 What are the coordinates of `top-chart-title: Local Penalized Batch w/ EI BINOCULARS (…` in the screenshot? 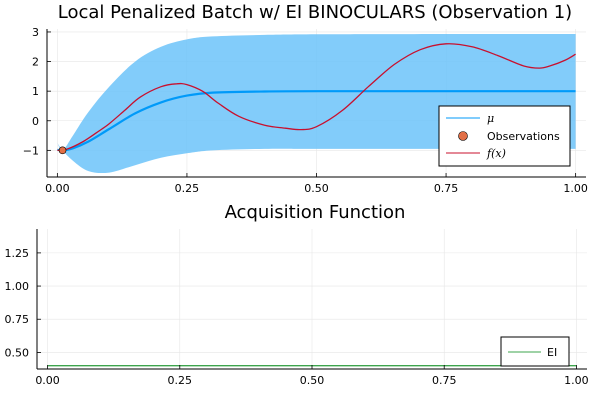 It's located at (315, 12).